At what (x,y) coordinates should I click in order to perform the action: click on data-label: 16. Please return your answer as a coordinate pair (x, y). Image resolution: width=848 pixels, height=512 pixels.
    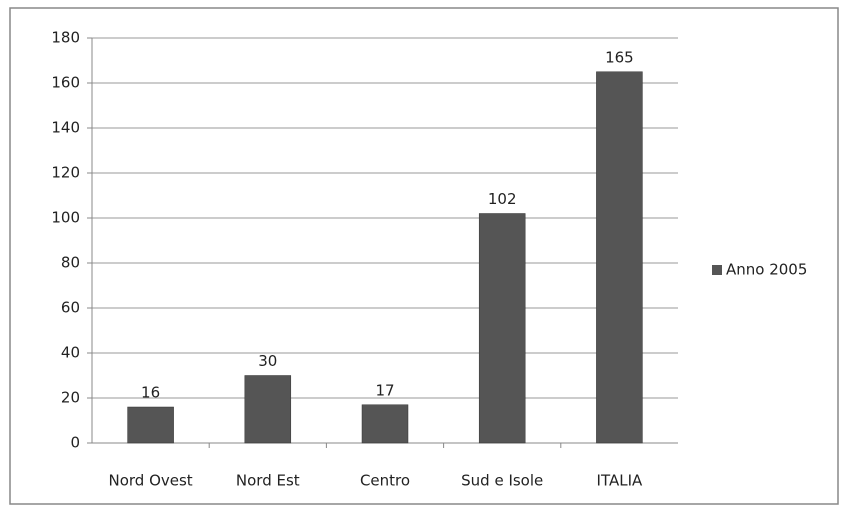
    Looking at the image, I should click on (150, 393).